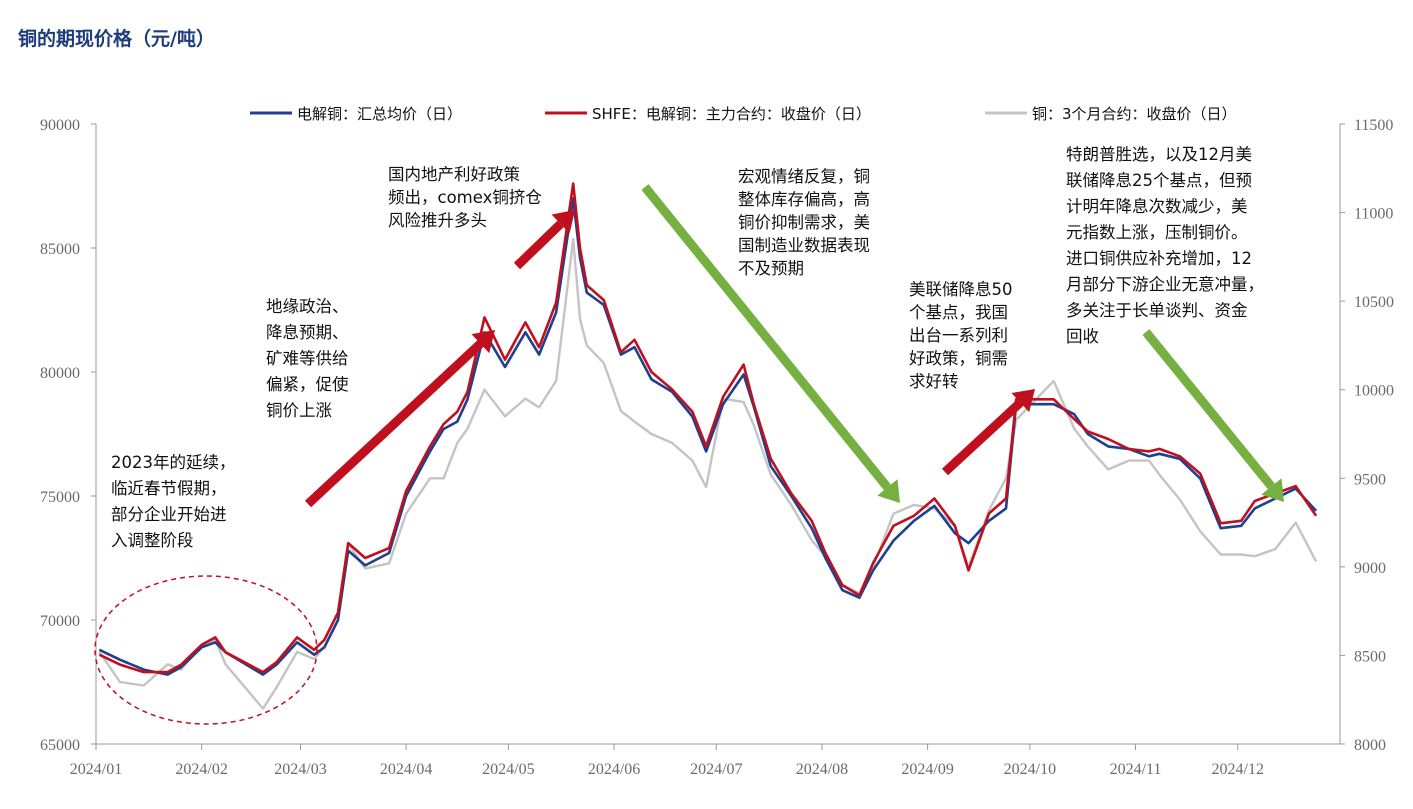  I want to click on annotation-4-line: 好政策，铜需, so click(958, 358).